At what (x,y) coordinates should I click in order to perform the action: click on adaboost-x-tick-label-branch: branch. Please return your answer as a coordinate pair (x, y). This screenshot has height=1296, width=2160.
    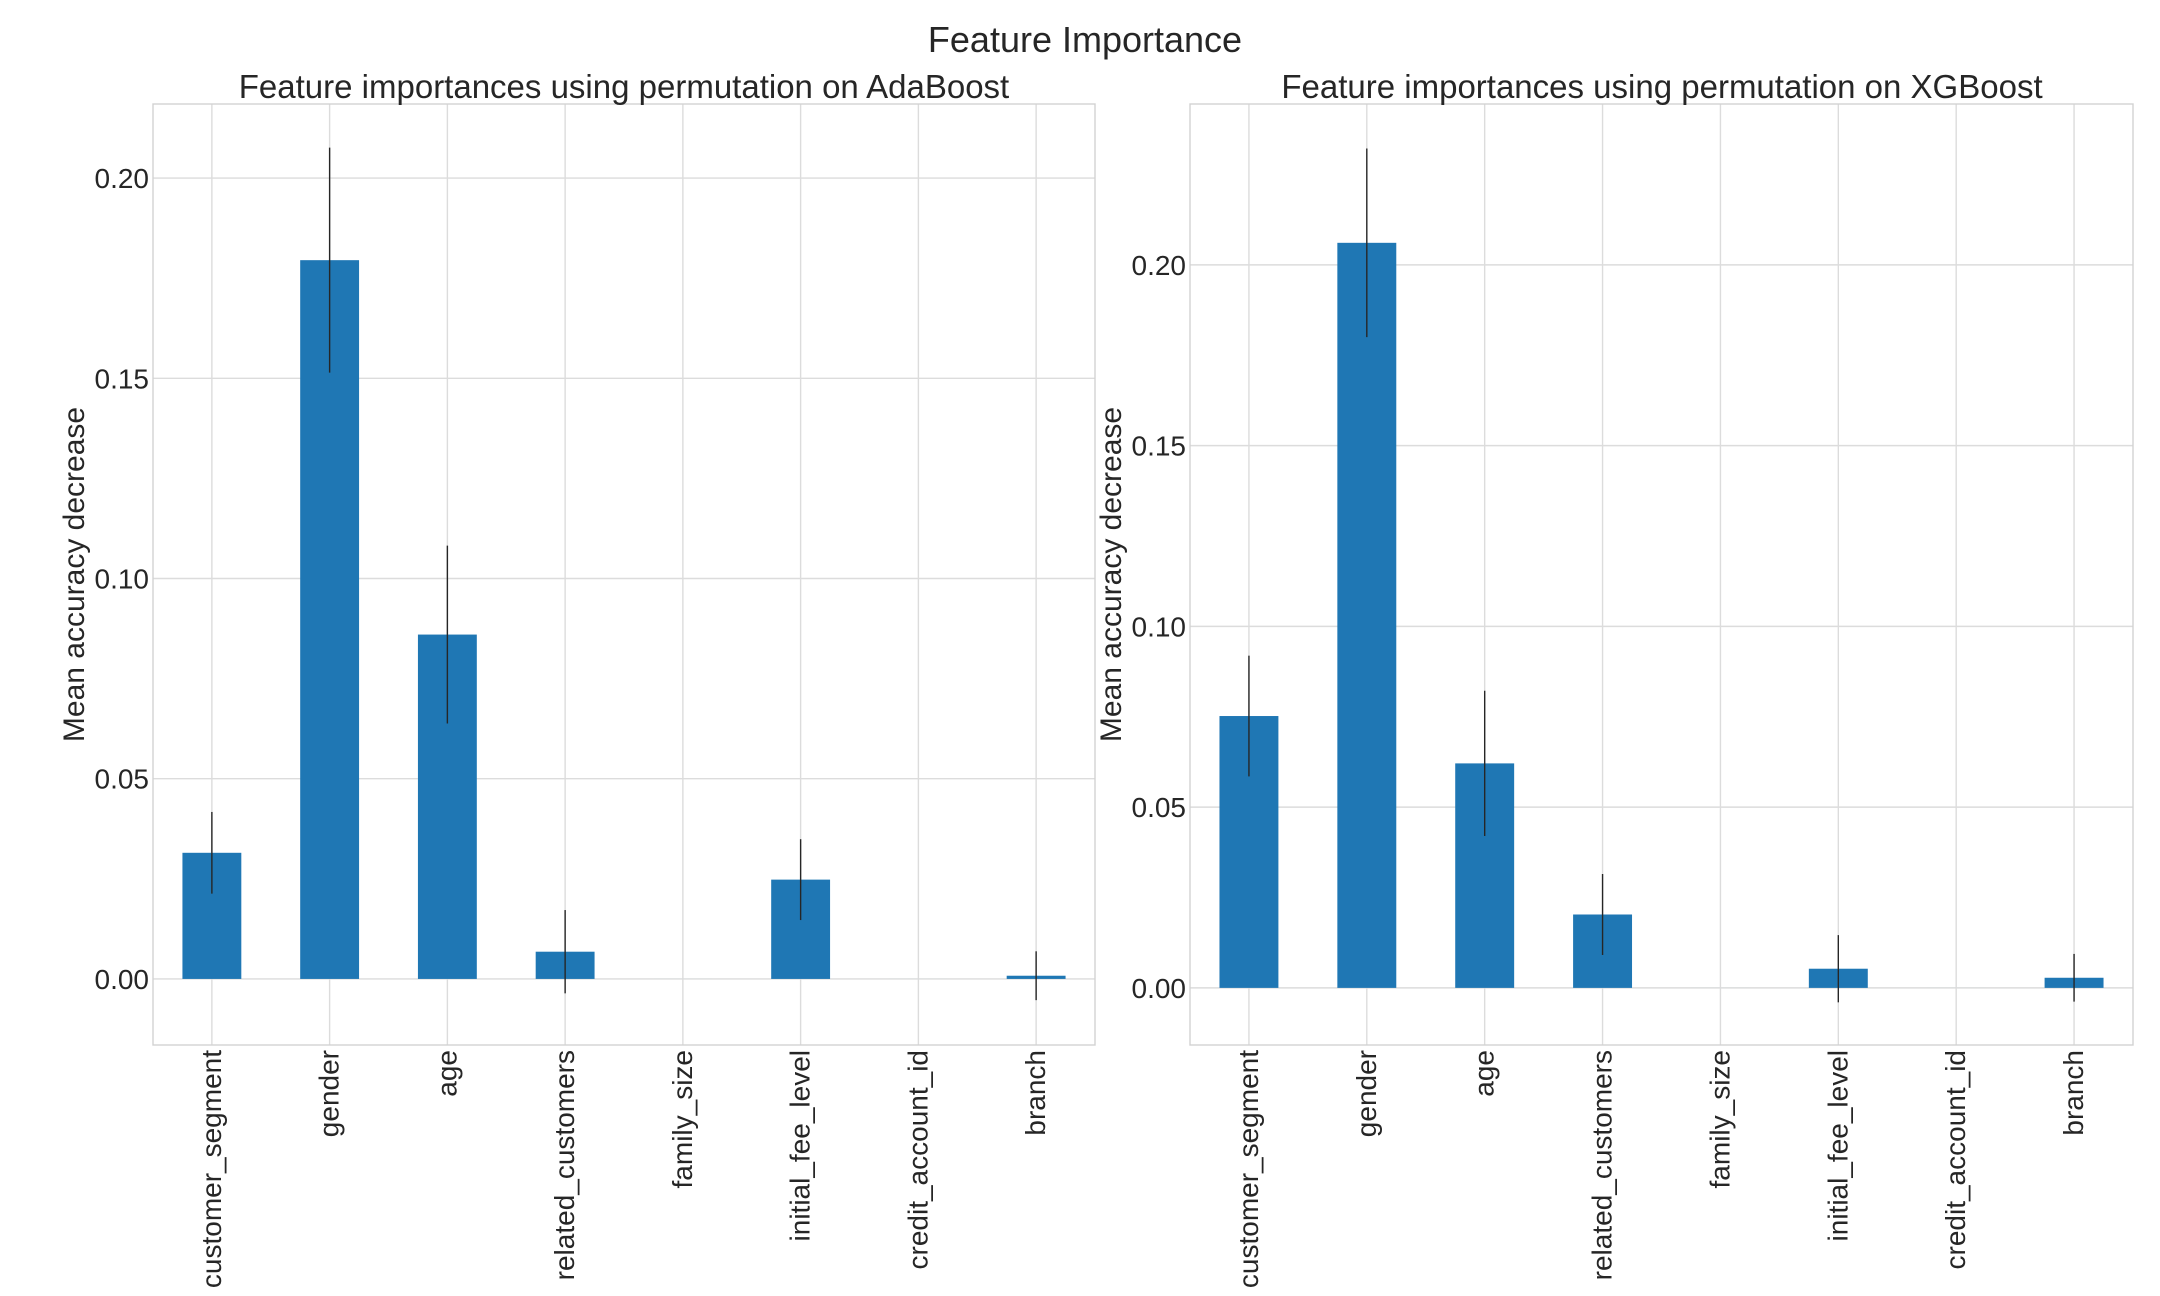
    Looking at the image, I should click on (1035, 1093).